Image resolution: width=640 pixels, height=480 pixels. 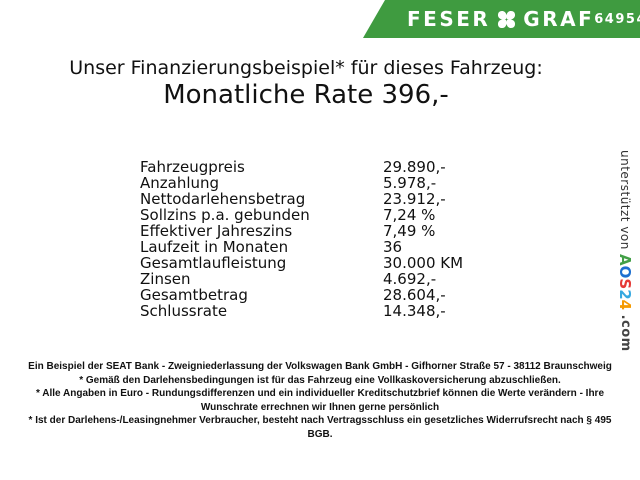 I want to click on table-row: Zinsen 4.692,-, so click(x=301, y=279).